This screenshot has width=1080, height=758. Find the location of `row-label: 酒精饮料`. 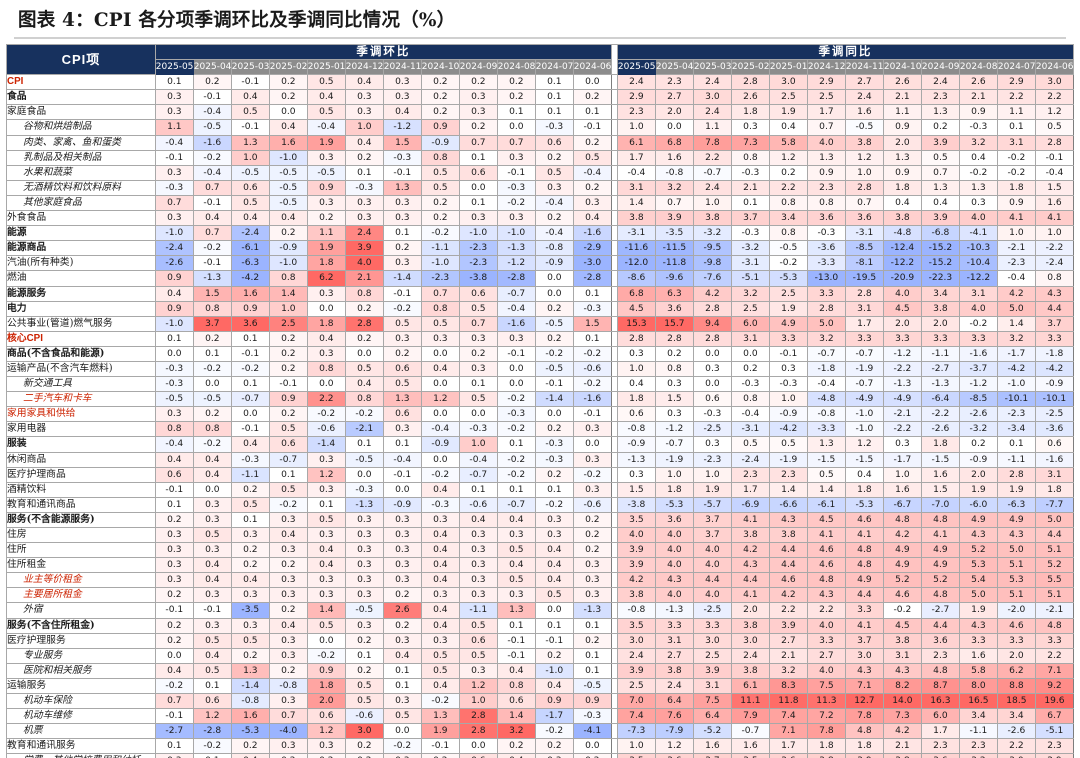

row-label: 酒精饮料 is located at coordinates (81, 489).